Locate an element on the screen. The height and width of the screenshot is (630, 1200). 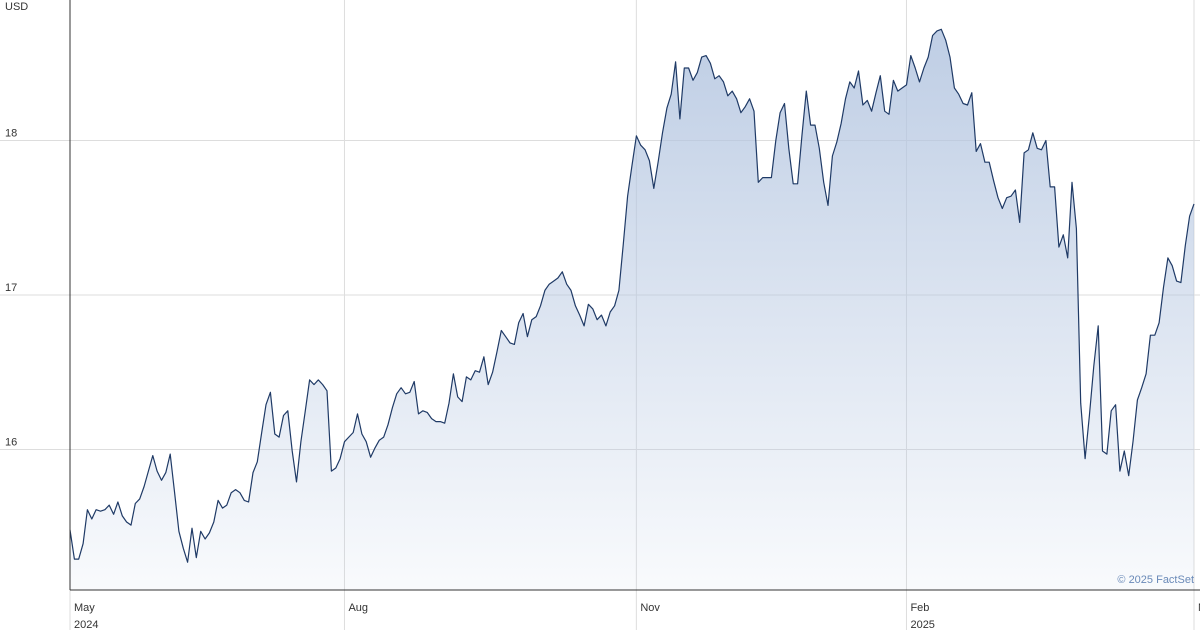
x-year-label: 2025 is located at coordinates (922, 624).